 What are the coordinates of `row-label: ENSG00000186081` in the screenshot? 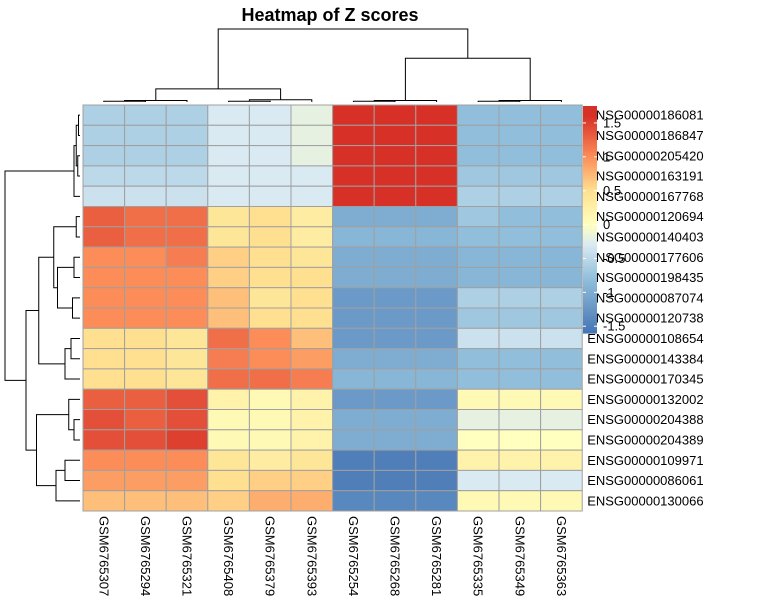 It's located at (645, 115).